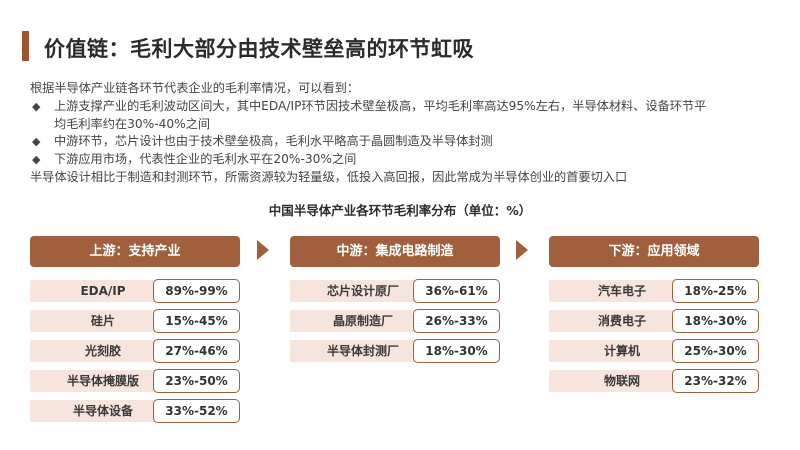 This screenshot has width=800, height=450. I want to click on margin-value: 23%-50%, so click(196, 381).